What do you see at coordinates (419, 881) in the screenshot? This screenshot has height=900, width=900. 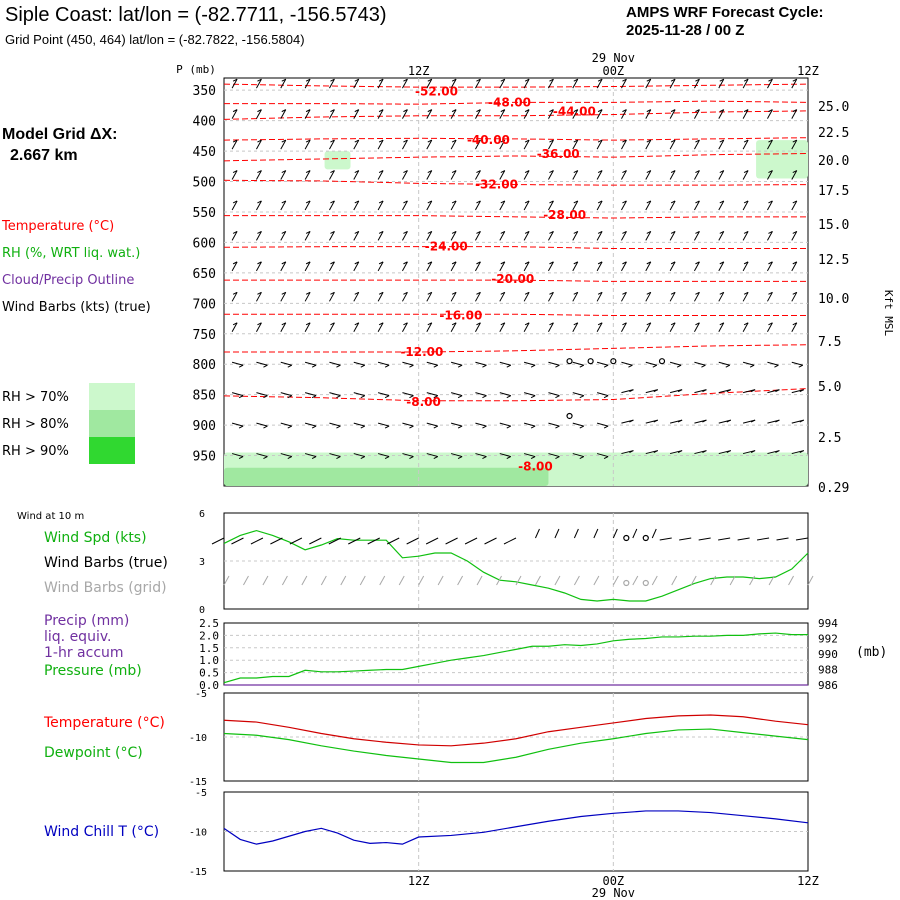 I see `time-label-bottom: 12Z` at bounding box center [419, 881].